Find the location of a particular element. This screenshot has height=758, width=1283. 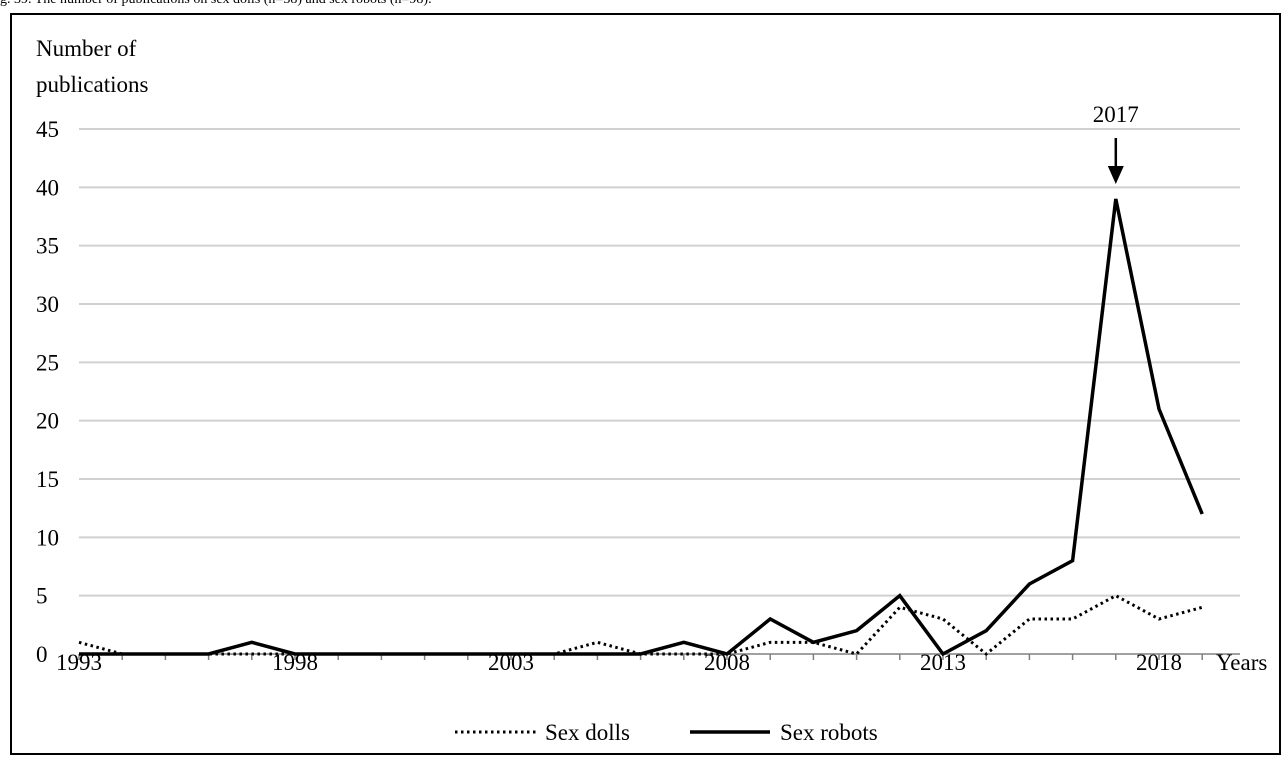

annotation-arrow-head is located at coordinates (1115, 175).